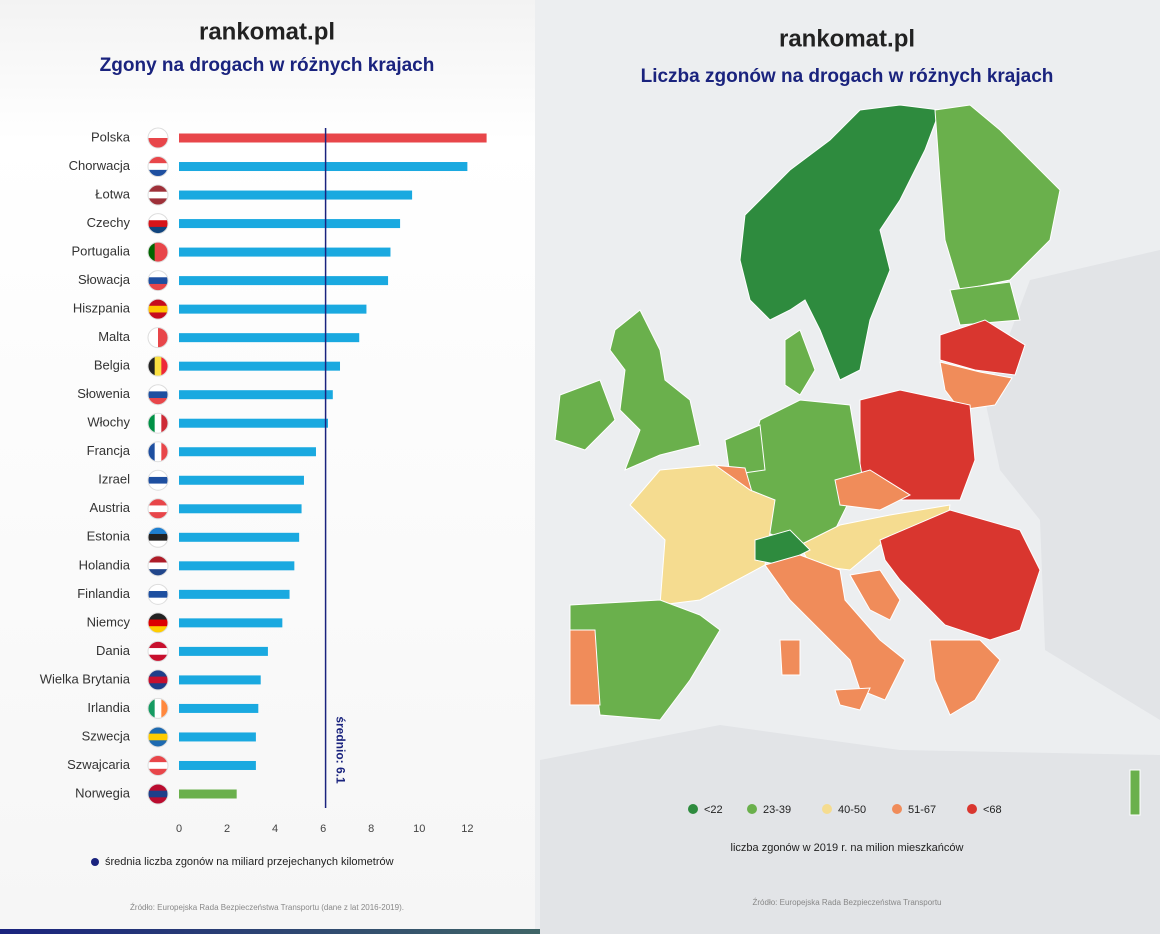  What do you see at coordinates (95, 862) in the screenshot?
I see `legend-dot` at bounding box center [95, 862].